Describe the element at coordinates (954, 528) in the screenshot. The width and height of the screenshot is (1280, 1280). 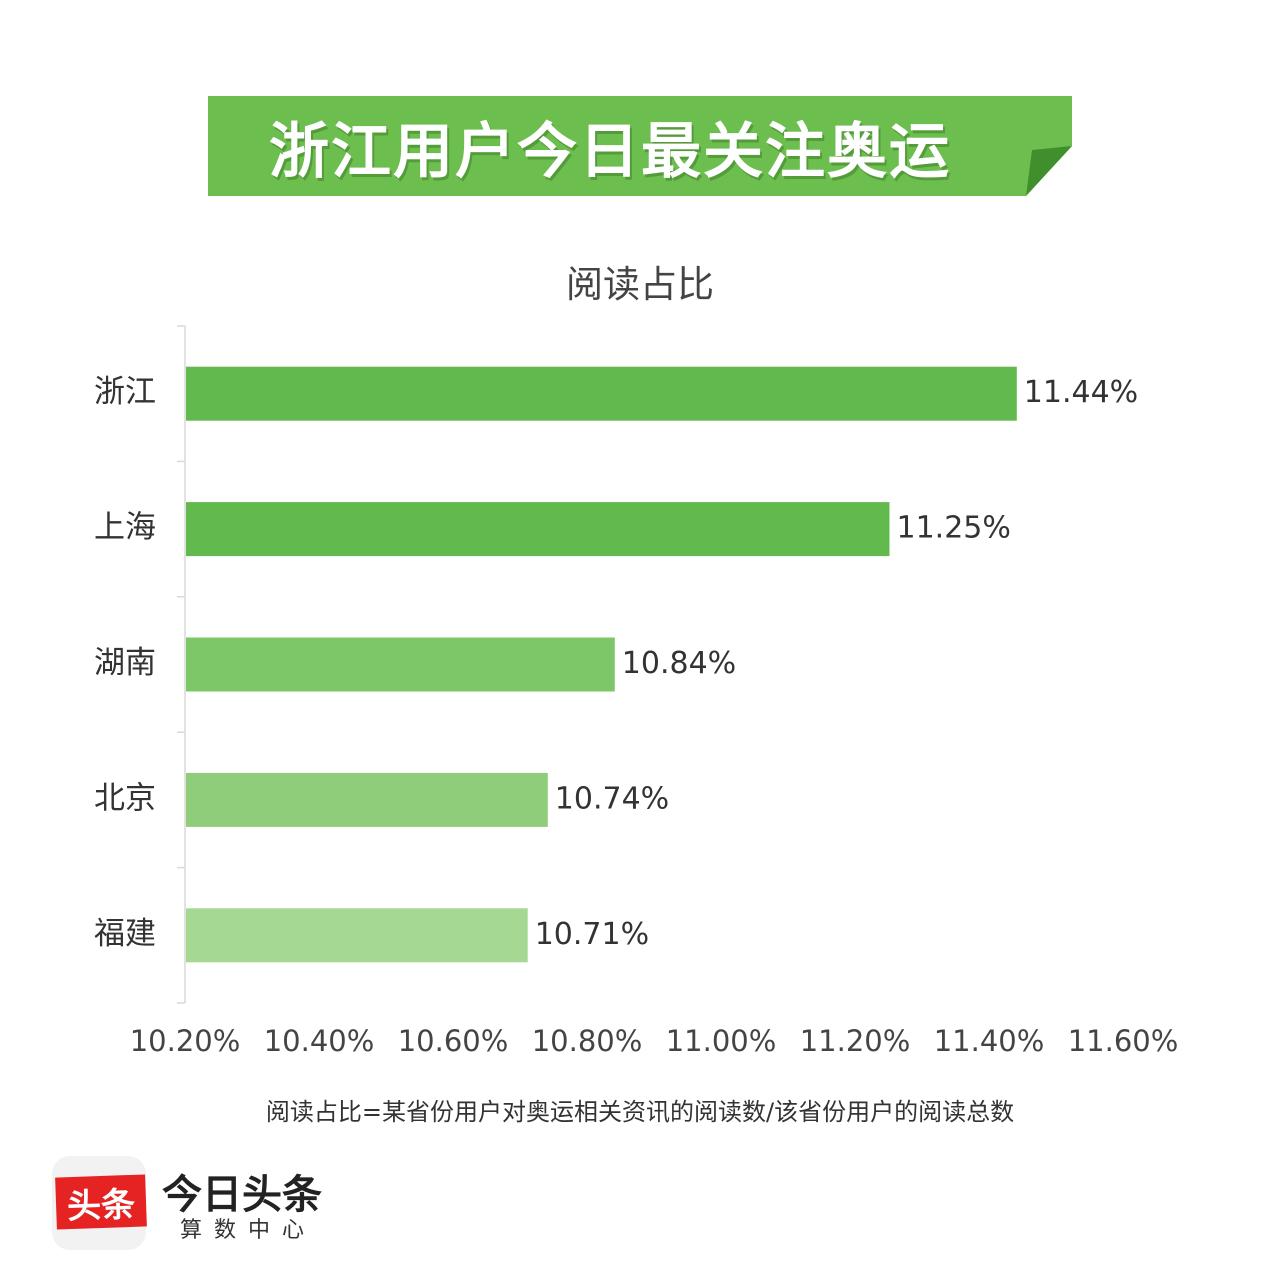
I see `data-label: 11.25%` at that location.